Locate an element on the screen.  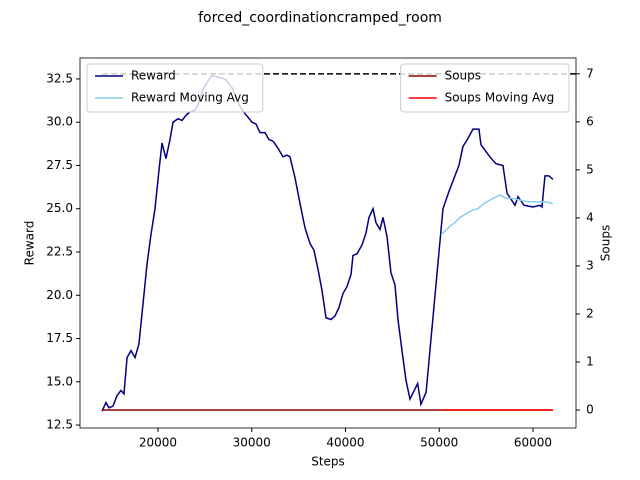
y2-tick-label: 6 is located at coordinates (590, 121).